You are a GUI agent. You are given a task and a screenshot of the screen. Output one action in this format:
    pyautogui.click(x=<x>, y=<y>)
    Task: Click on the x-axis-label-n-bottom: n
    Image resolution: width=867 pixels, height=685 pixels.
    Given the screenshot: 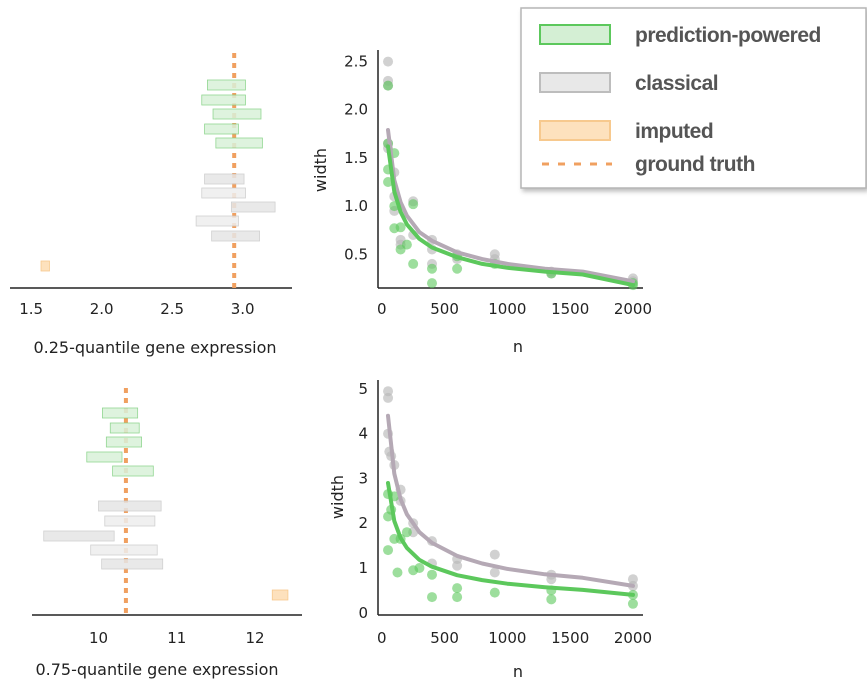 What is the action you would take?
    pyautogui.click(x=518, y=671)
    